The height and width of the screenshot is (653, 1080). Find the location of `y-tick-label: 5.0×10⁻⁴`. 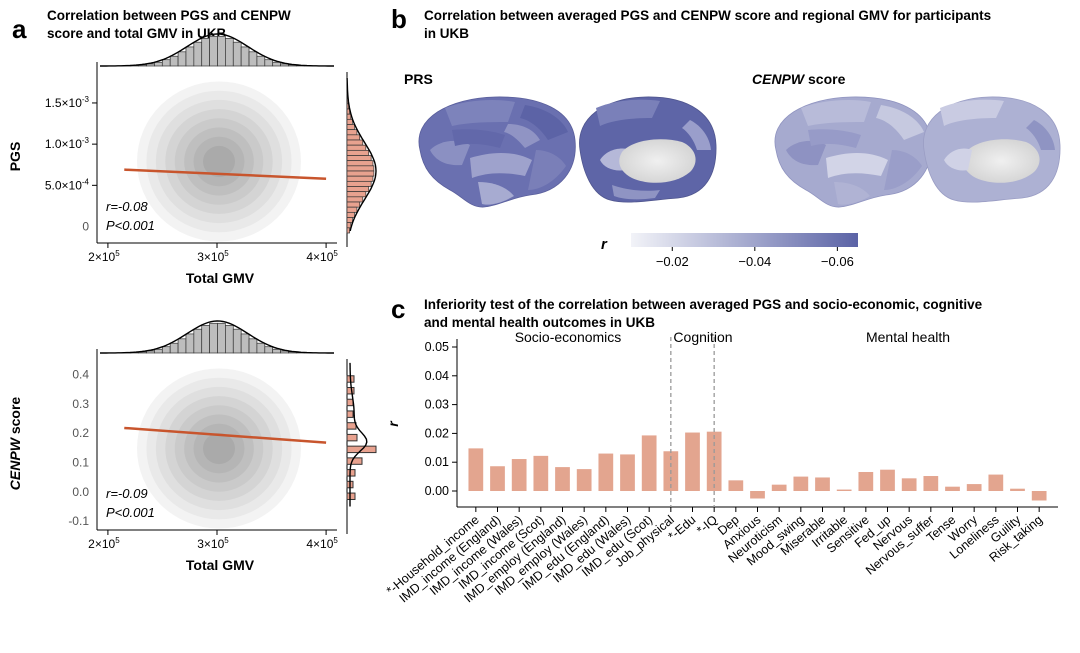

y-tick-label: 5.0×10⁻⁴ is located at coordinates (67, 184).